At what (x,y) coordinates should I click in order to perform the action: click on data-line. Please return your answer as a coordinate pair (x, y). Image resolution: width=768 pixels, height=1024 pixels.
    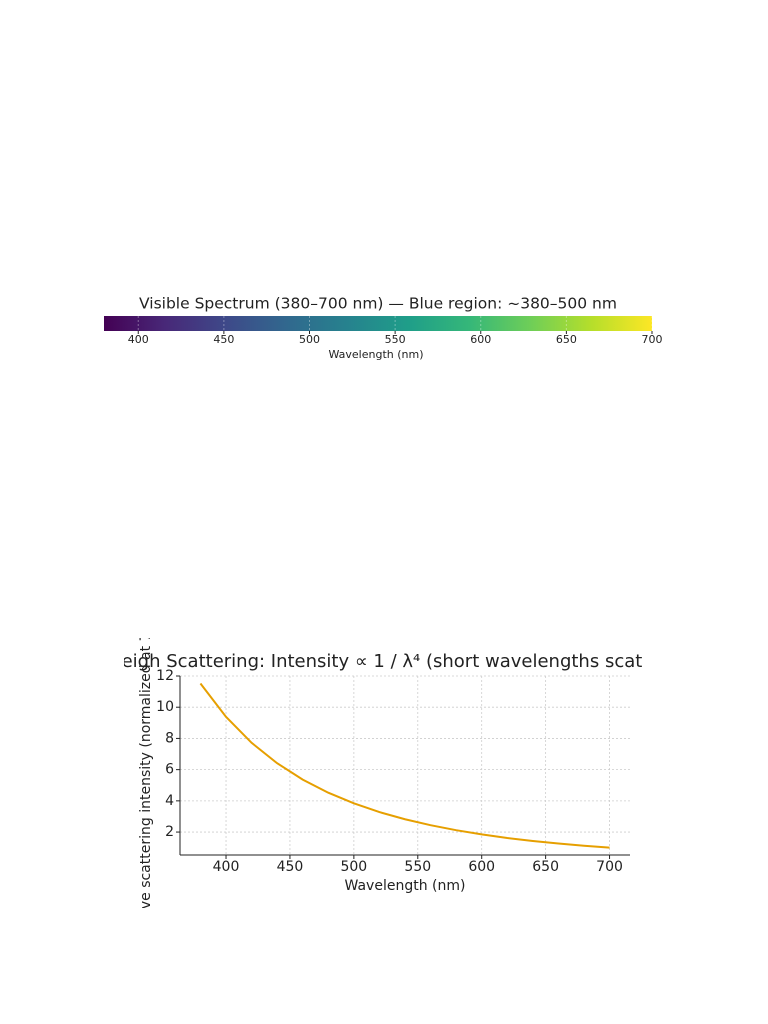
    Looking at the image, I should click on (404, 765).